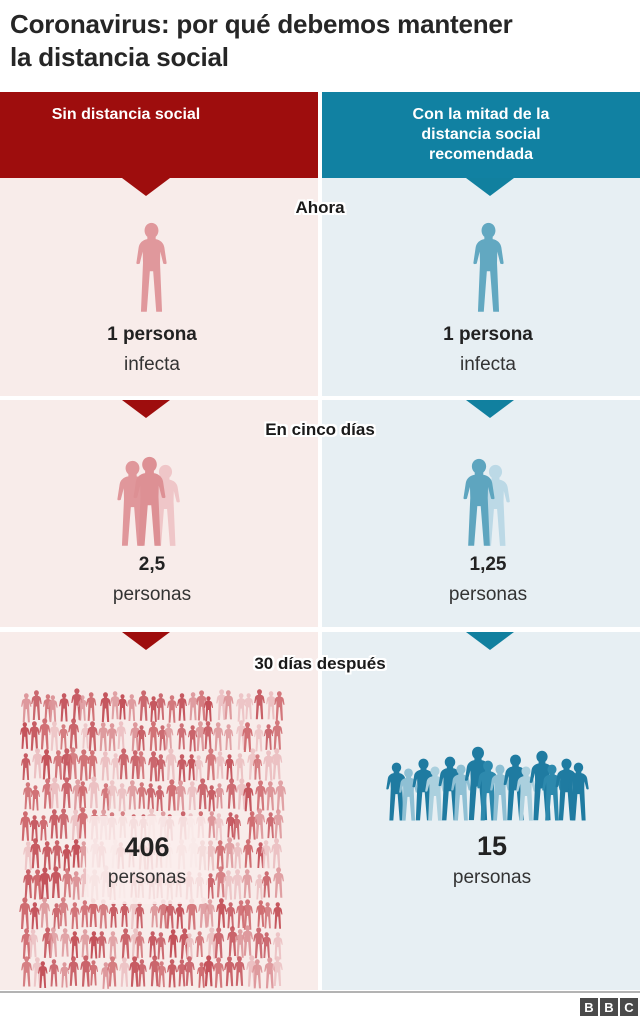 The image size is (640, 1021). I want to click on value-5days-right-unit: personas, so click(488, 594).